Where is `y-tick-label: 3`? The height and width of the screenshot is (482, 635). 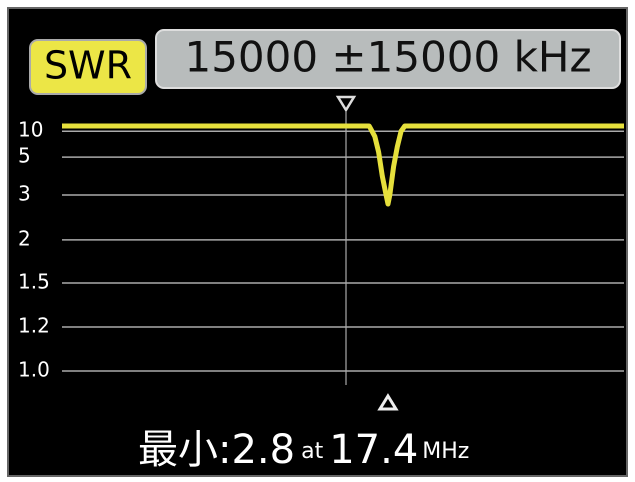 y-tick-label: 3 is located at coordinates (24, 194).